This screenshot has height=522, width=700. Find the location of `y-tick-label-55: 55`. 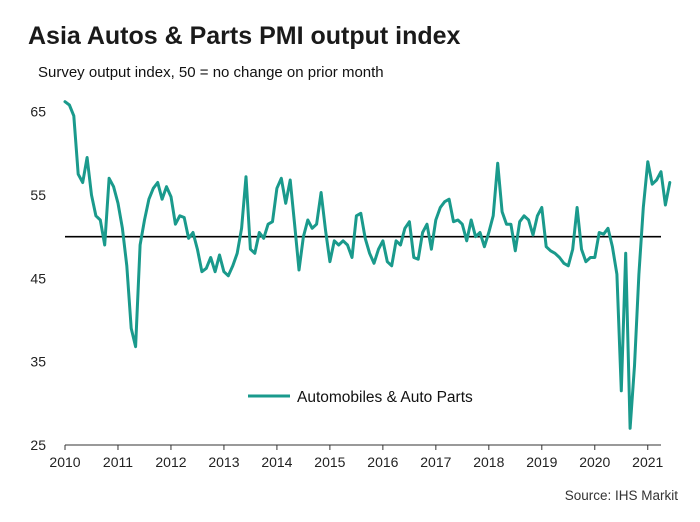

y-tick-label-55: 55 is located at coordinates (38, 195).